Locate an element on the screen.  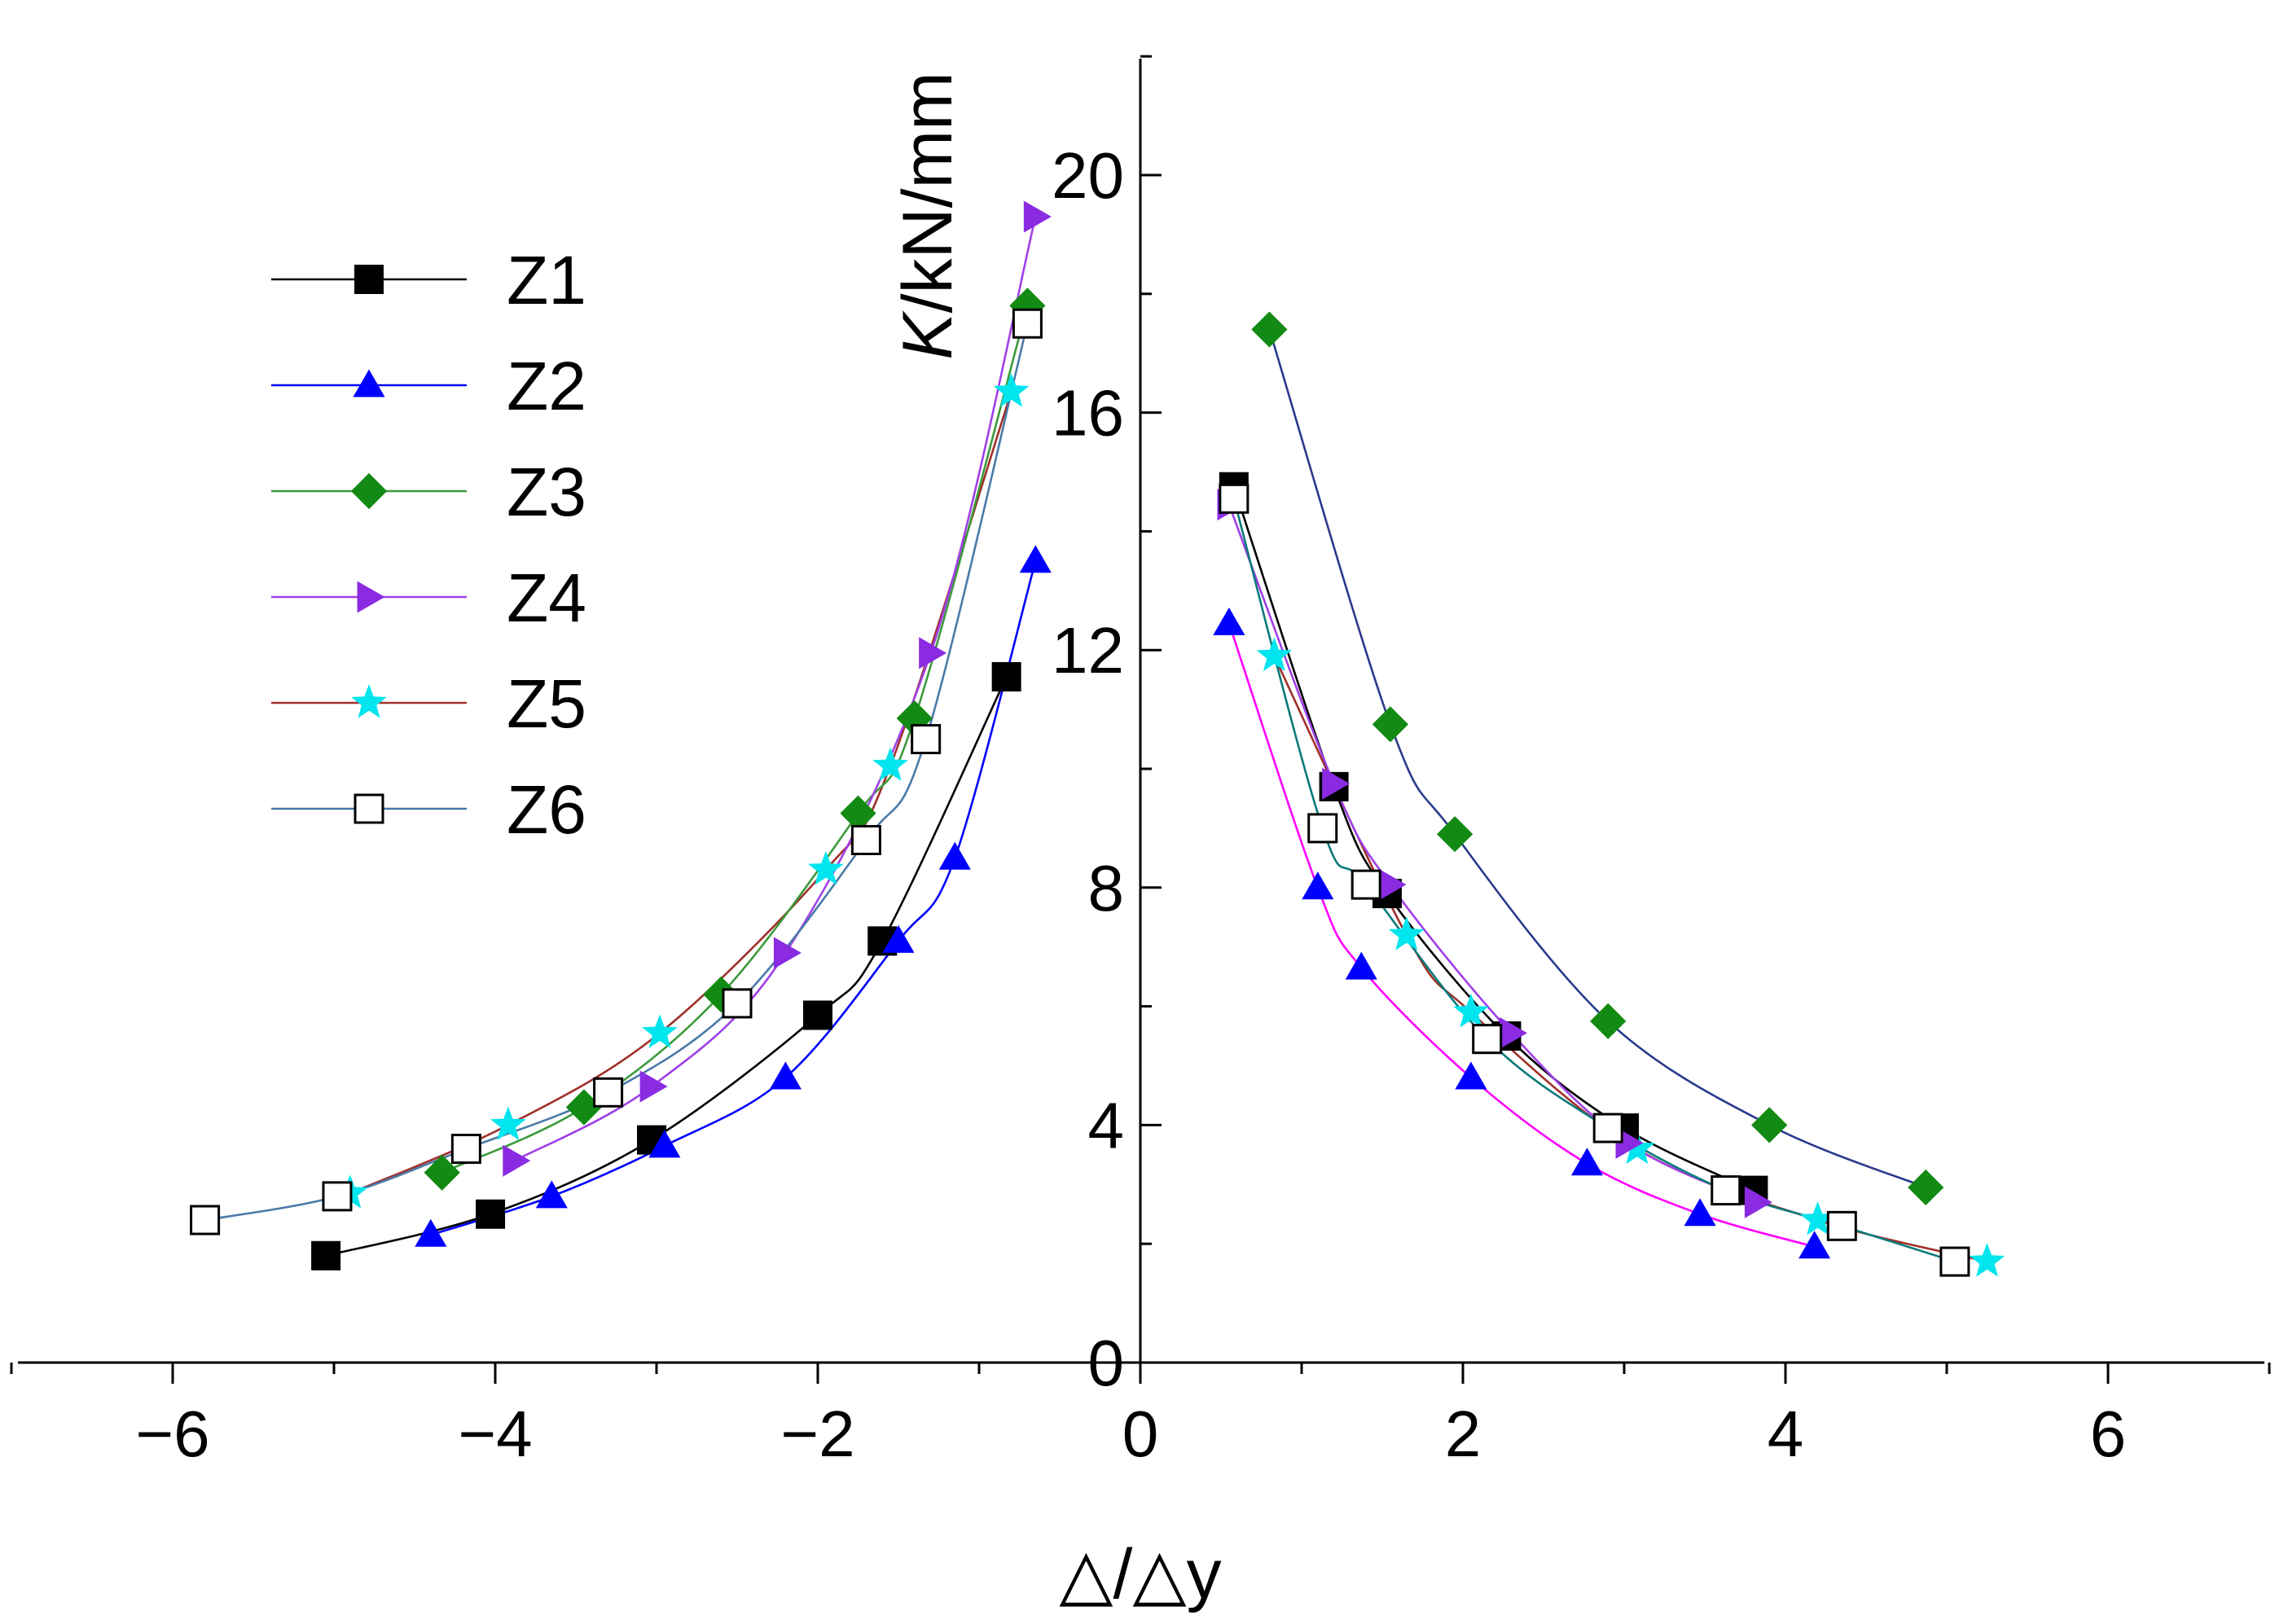
y-axis-title-italic: K is located at coordinates (928, 335).